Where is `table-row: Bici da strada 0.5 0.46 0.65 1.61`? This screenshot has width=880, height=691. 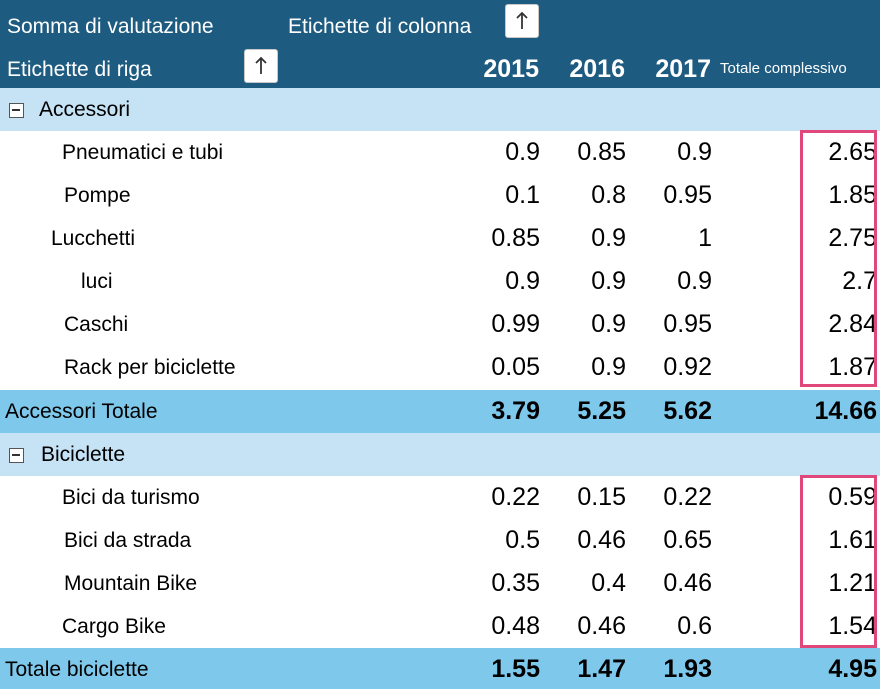
table-row: Bici da strada 0.5 0.46 0.65 1.61 is located at coordinates (440, 540).